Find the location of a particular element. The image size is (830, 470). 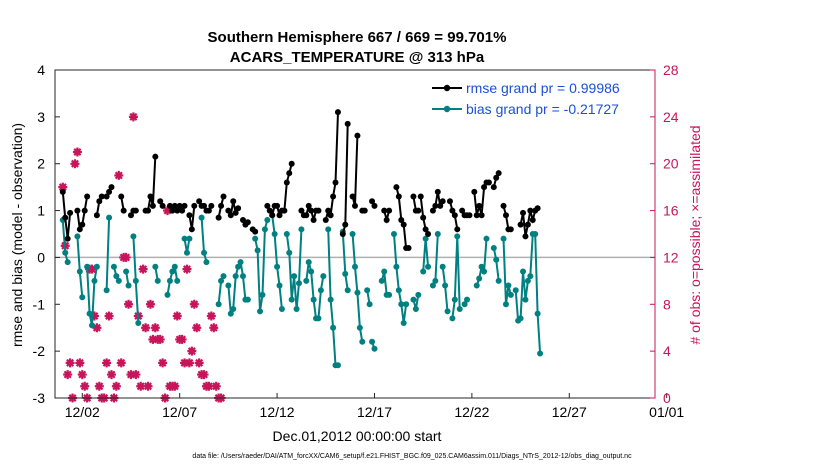

y2-tick-label: 20 is located at coordinates (671, 164).